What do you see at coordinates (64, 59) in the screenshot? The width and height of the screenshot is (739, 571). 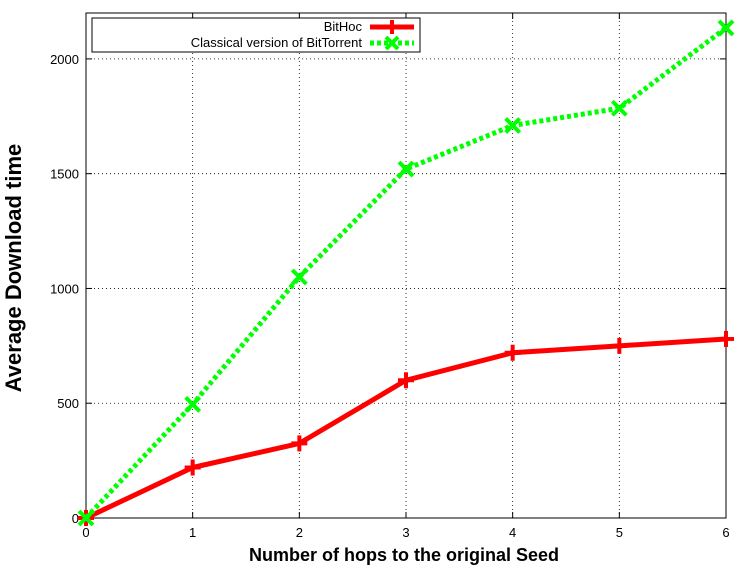 I see `y-tick-label: 2000` at bounding box center [64, 59].